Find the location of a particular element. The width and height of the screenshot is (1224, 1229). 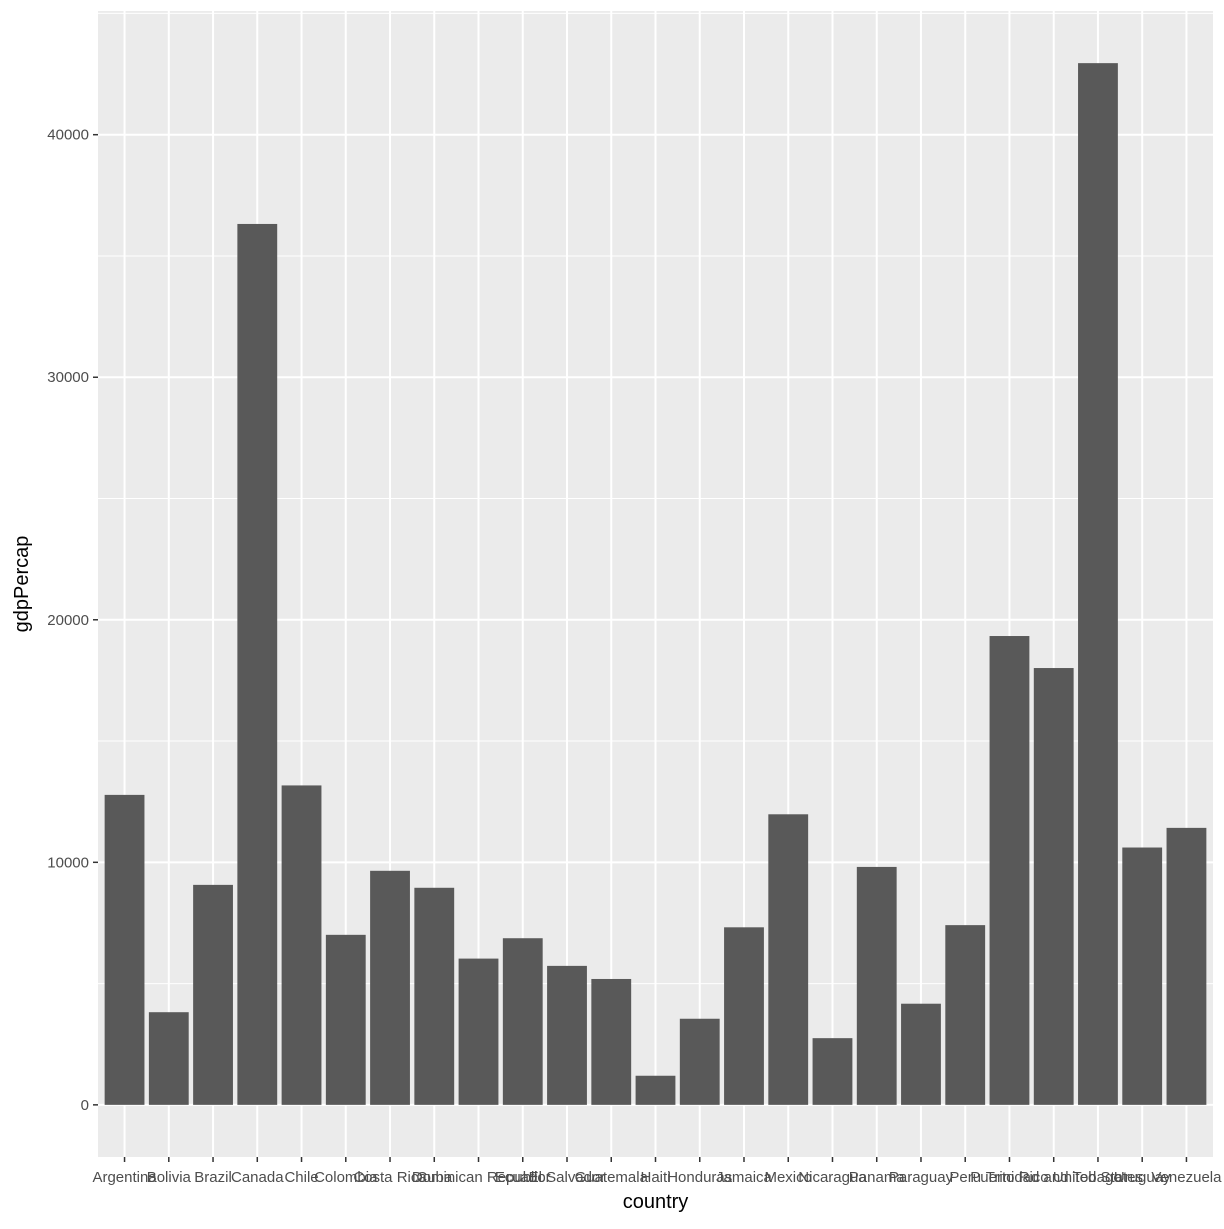

x-tick-label: Trinidad and Tobago is located at coordinates (1054, 1177).